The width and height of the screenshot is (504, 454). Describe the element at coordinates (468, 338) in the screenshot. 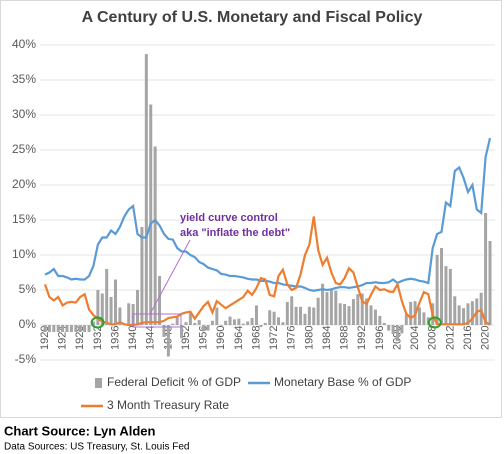

I see `x-tick-label: 2016` at that location.